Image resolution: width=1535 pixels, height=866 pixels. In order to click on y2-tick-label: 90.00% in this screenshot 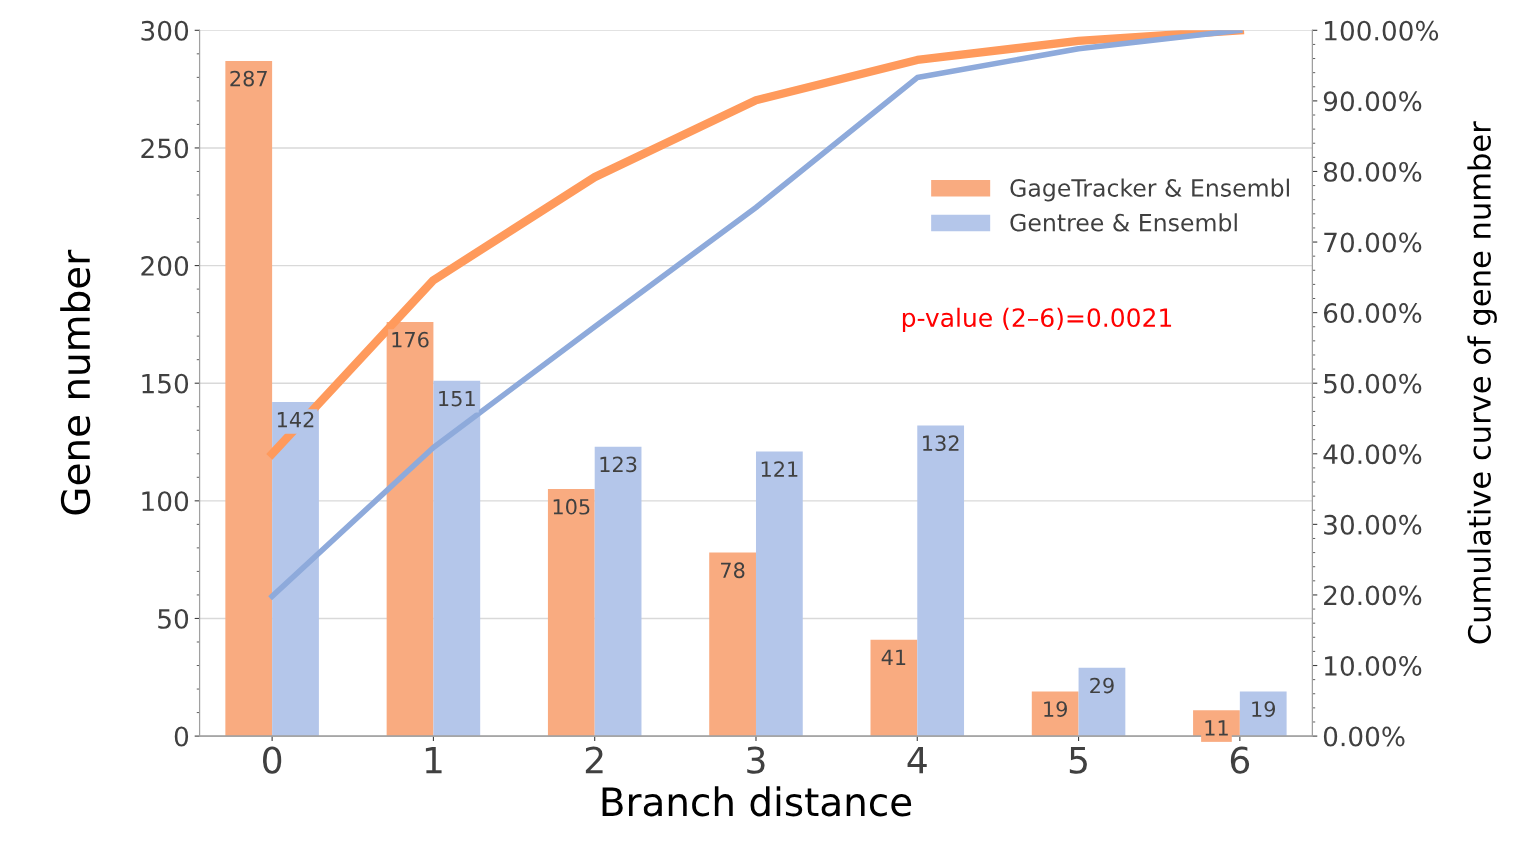, I will do `click(1372, 101)`.